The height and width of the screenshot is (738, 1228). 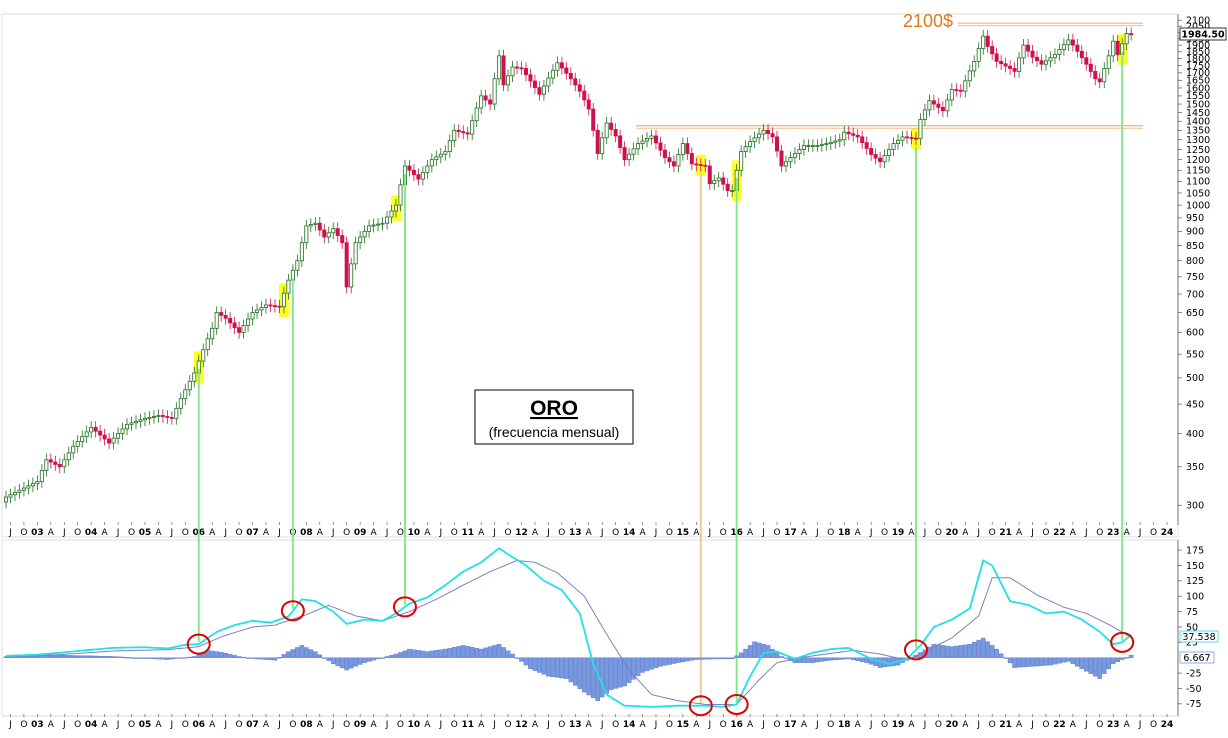 I want to click on price-y-tick-label: 400, so click(x=1195, y=434).